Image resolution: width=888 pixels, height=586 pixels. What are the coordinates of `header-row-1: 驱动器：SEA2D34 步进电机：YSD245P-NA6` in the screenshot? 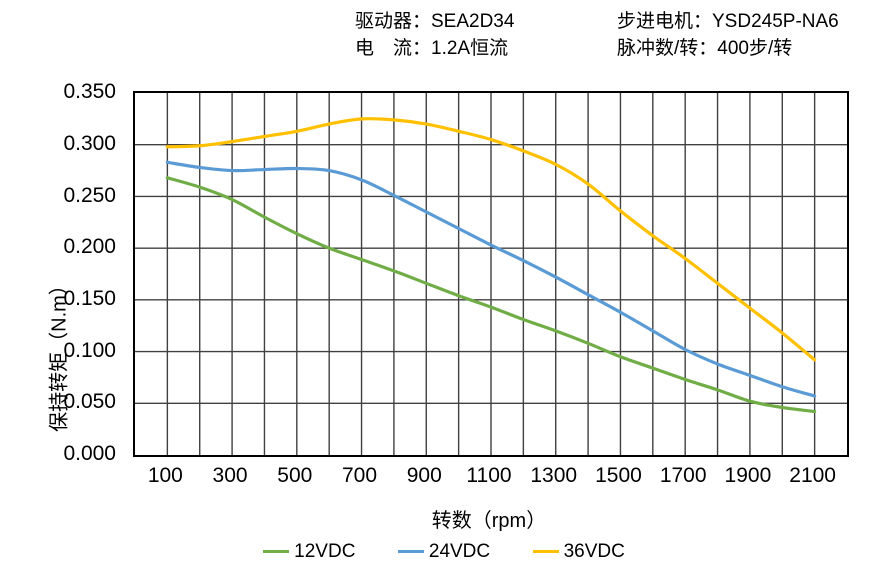 It's located at (620, 21).